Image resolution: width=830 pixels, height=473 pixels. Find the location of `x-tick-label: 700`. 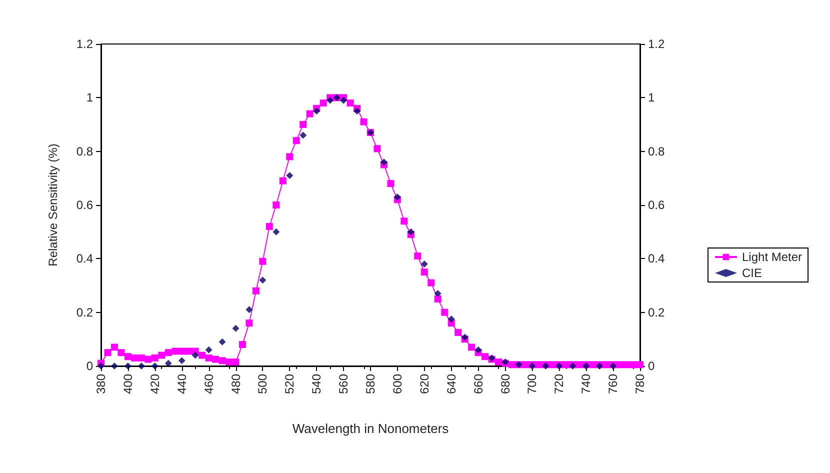

x-tick-label: 700 is located at coordinates (532, 384).